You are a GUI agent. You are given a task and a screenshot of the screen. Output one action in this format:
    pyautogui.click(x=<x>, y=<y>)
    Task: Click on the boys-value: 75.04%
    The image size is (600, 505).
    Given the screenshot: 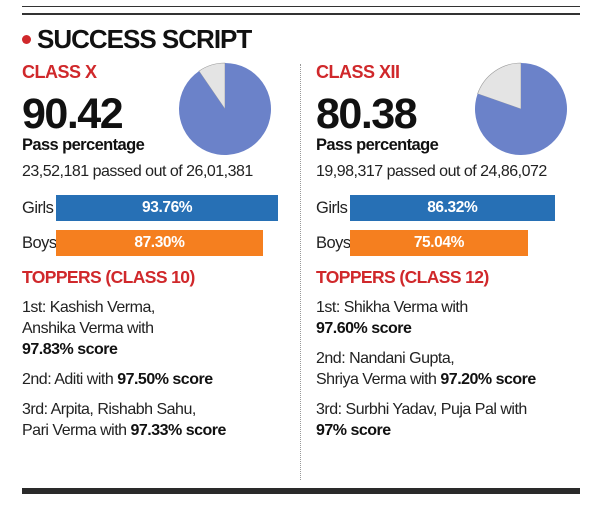 What is the action you would take?
    pyautogui.click(x=439, y=242)
    